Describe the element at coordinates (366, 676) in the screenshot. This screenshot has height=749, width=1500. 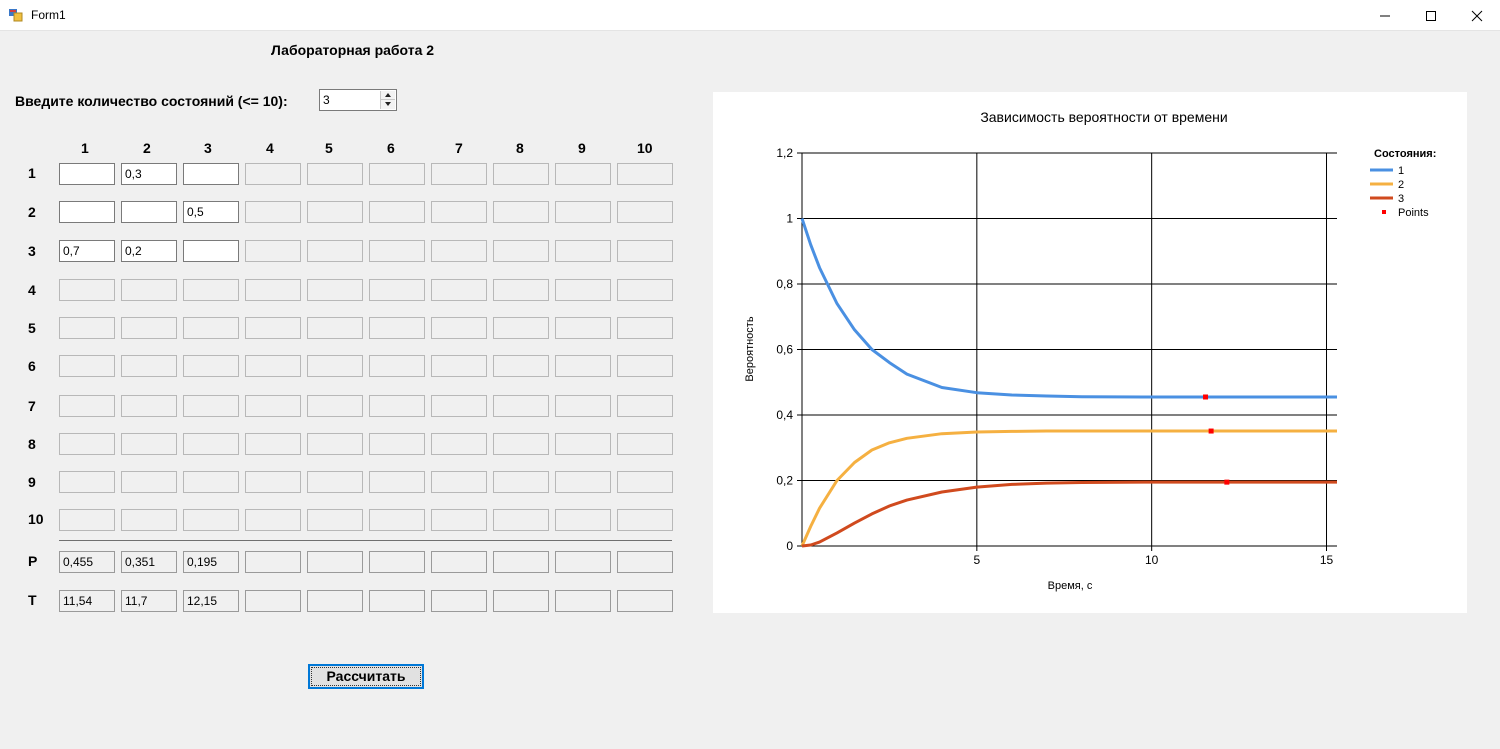
I see `calculate-button: Рассчитать` at that location.